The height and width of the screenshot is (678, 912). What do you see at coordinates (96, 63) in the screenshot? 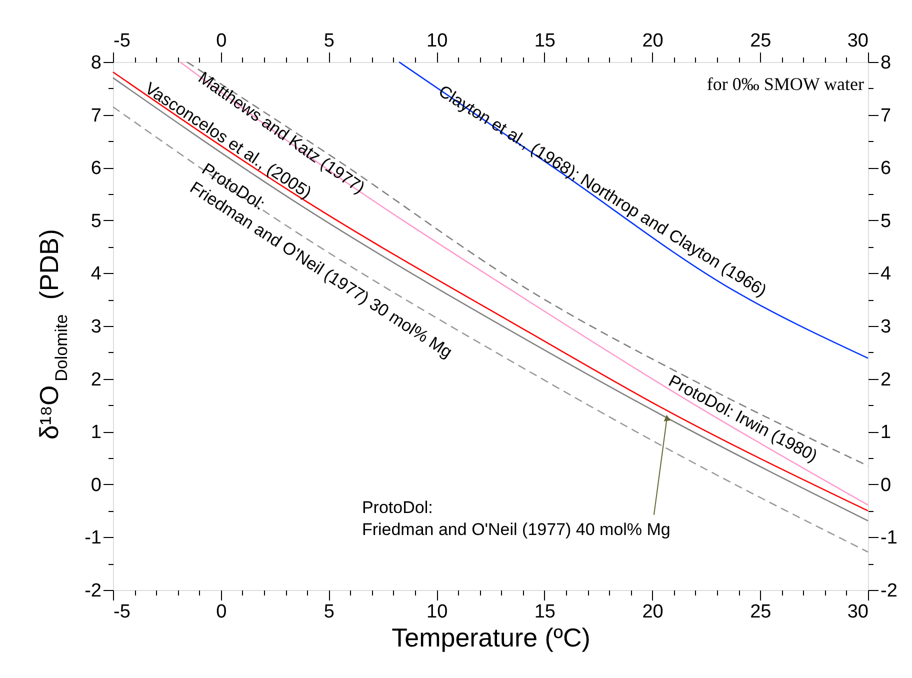
I see `y-tick-label: 8` at bounding box center [96, 63].